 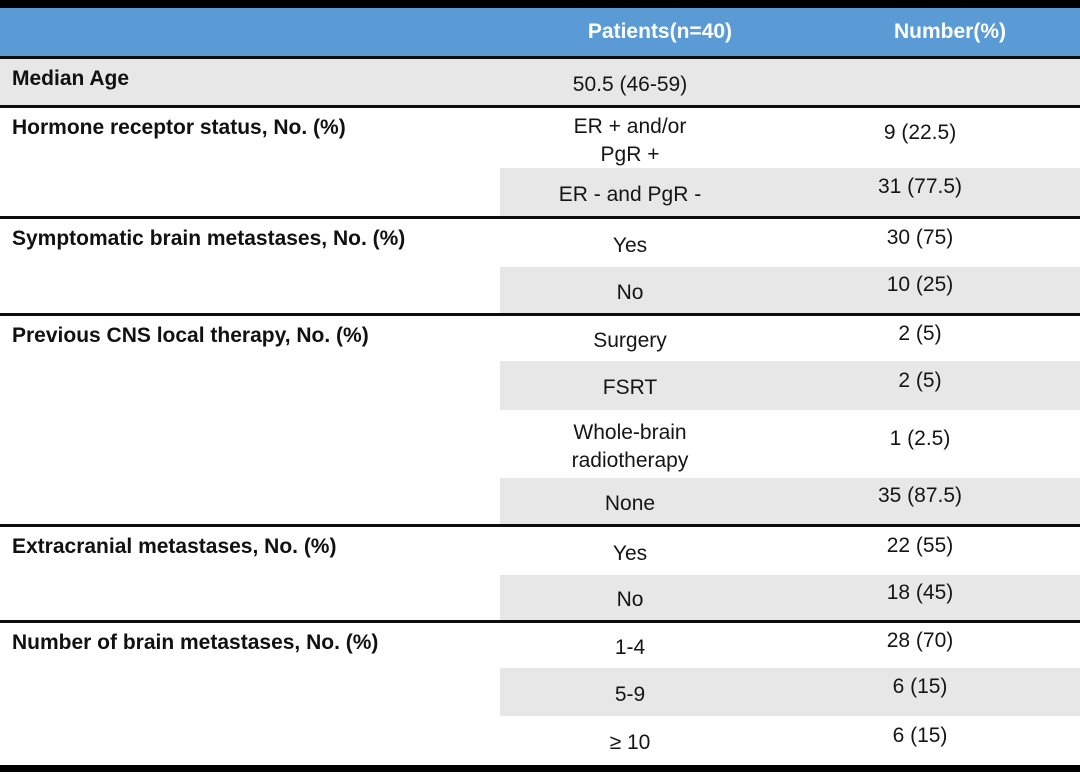 What do you see at coordinates (630, 694) in the screenshot?
I see `category-cell: 5-9` at bounding box center [630, 694].